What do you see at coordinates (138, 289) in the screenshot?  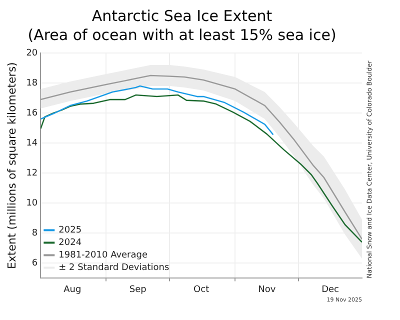 I see `x-tick-label: Sep` at bounding box center [138, 289].